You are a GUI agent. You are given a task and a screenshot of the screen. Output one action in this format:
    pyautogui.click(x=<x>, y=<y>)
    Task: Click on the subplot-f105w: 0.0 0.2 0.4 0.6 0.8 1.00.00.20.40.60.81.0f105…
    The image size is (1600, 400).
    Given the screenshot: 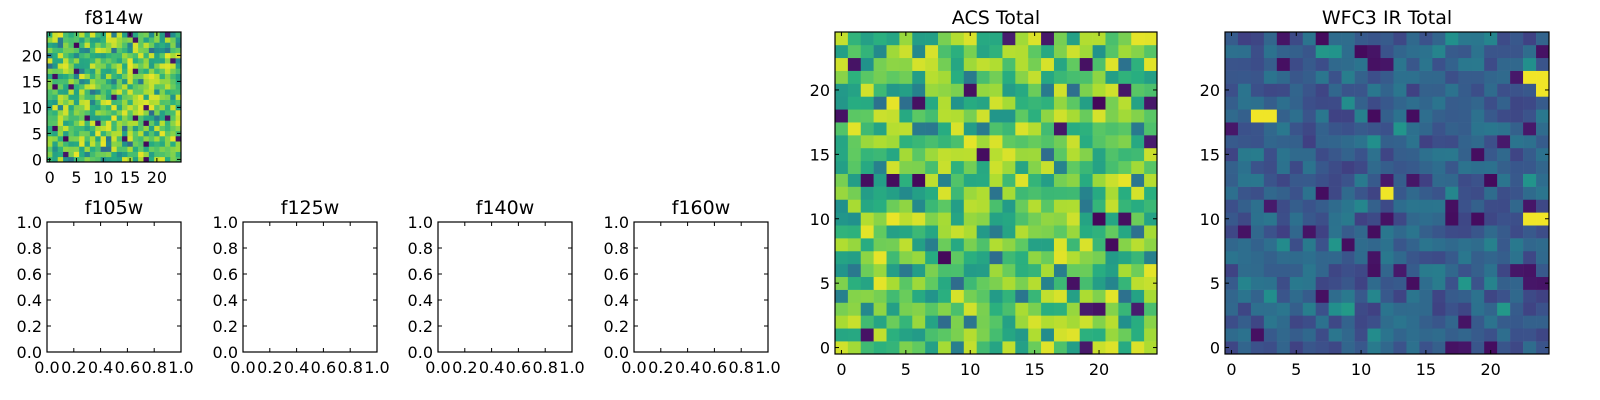 What is the action you would take?
    pyautogui.click(x=105, y=287)
    